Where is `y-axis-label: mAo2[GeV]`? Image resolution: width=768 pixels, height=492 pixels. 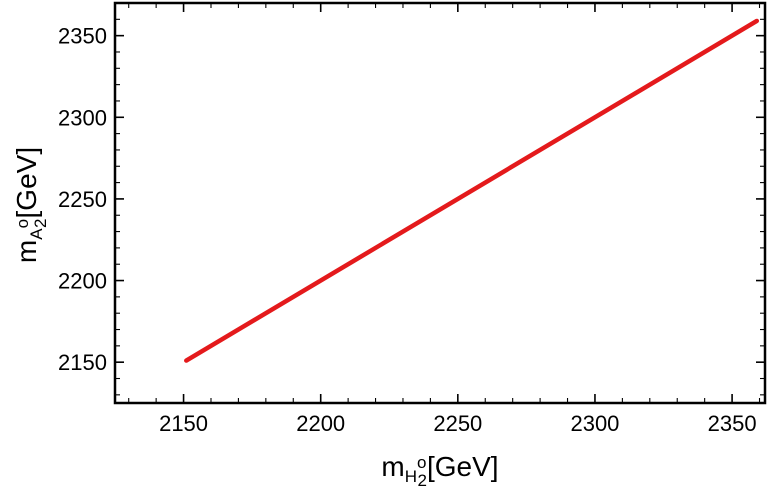
y-axis-label: mAo2[GeV] is located at coordinates (30, 205).